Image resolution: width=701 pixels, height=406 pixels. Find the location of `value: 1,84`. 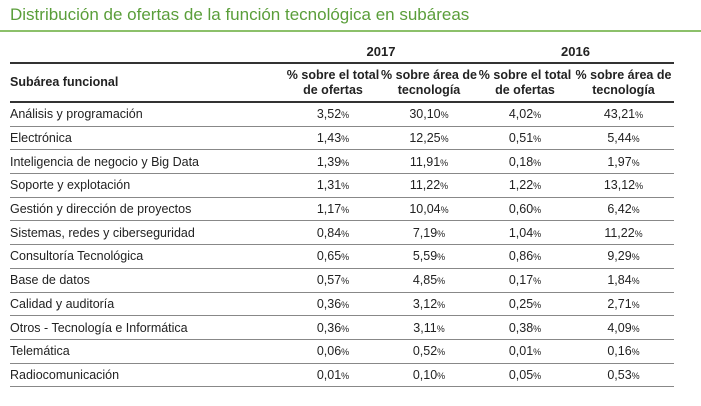

value: 1,84 is located at coordinates (619, 280).